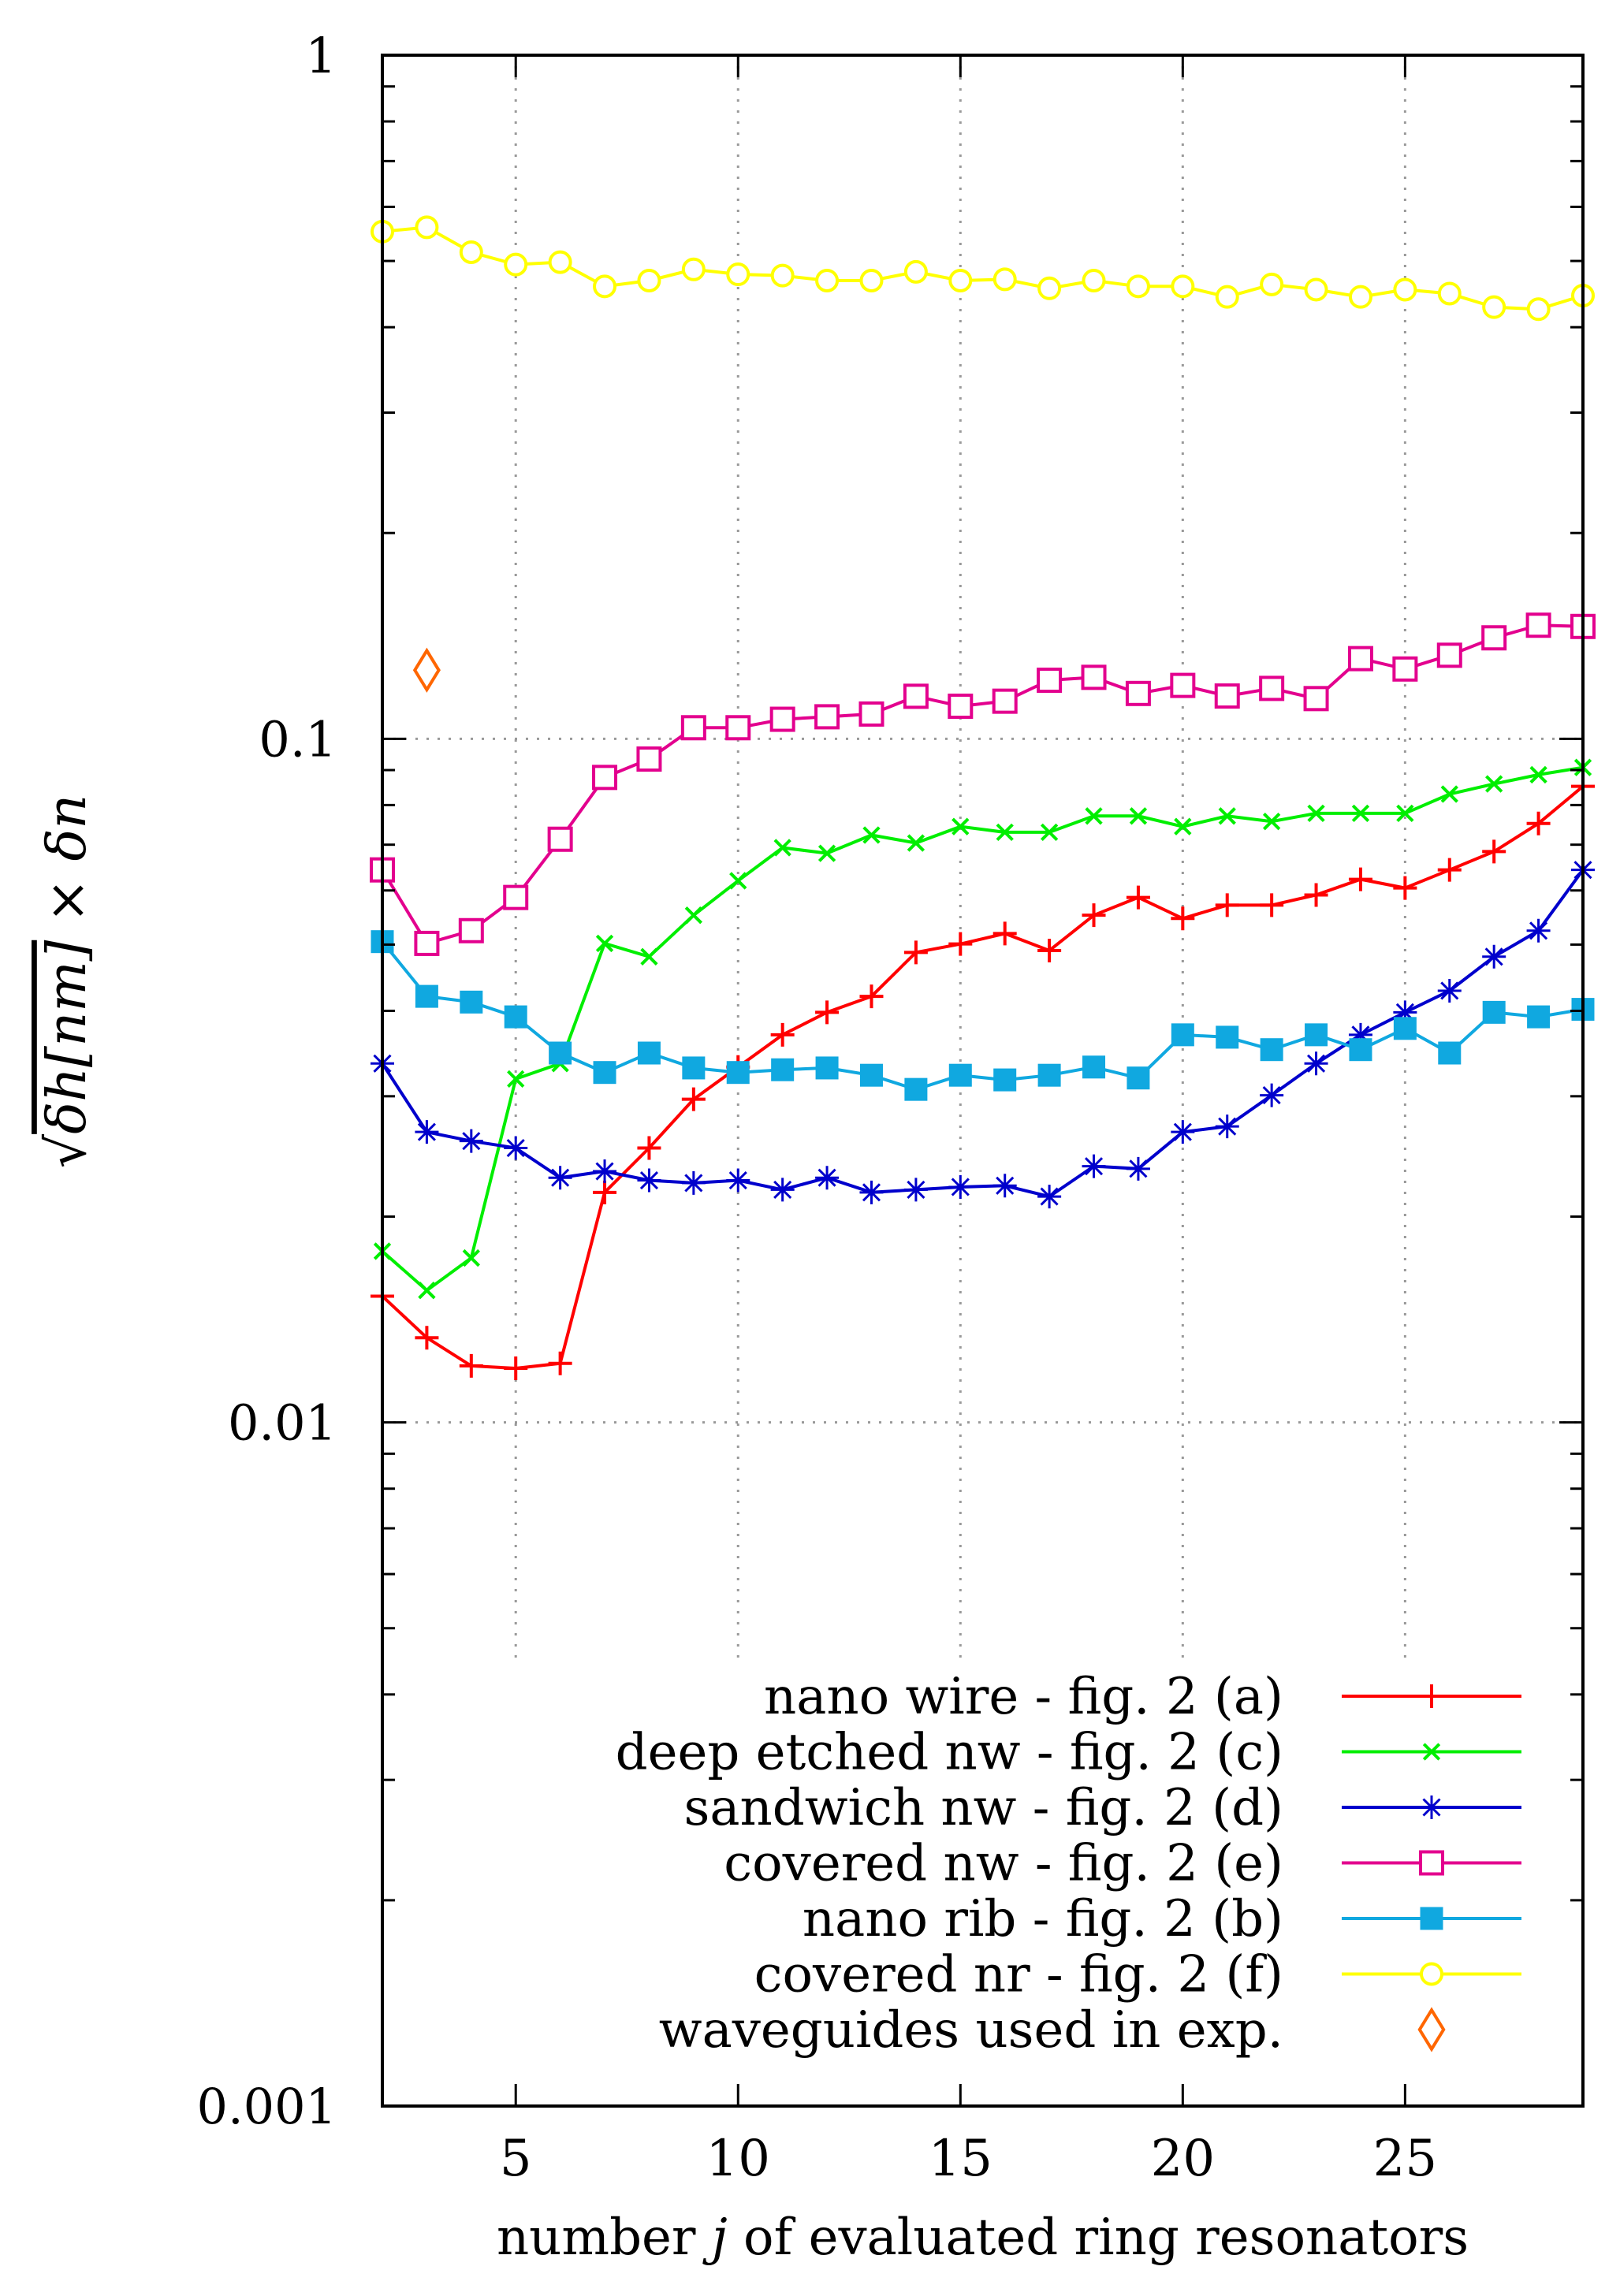  I want to click on legend-label: covered nr - fig. 2 (f), so click(1018, 1975).